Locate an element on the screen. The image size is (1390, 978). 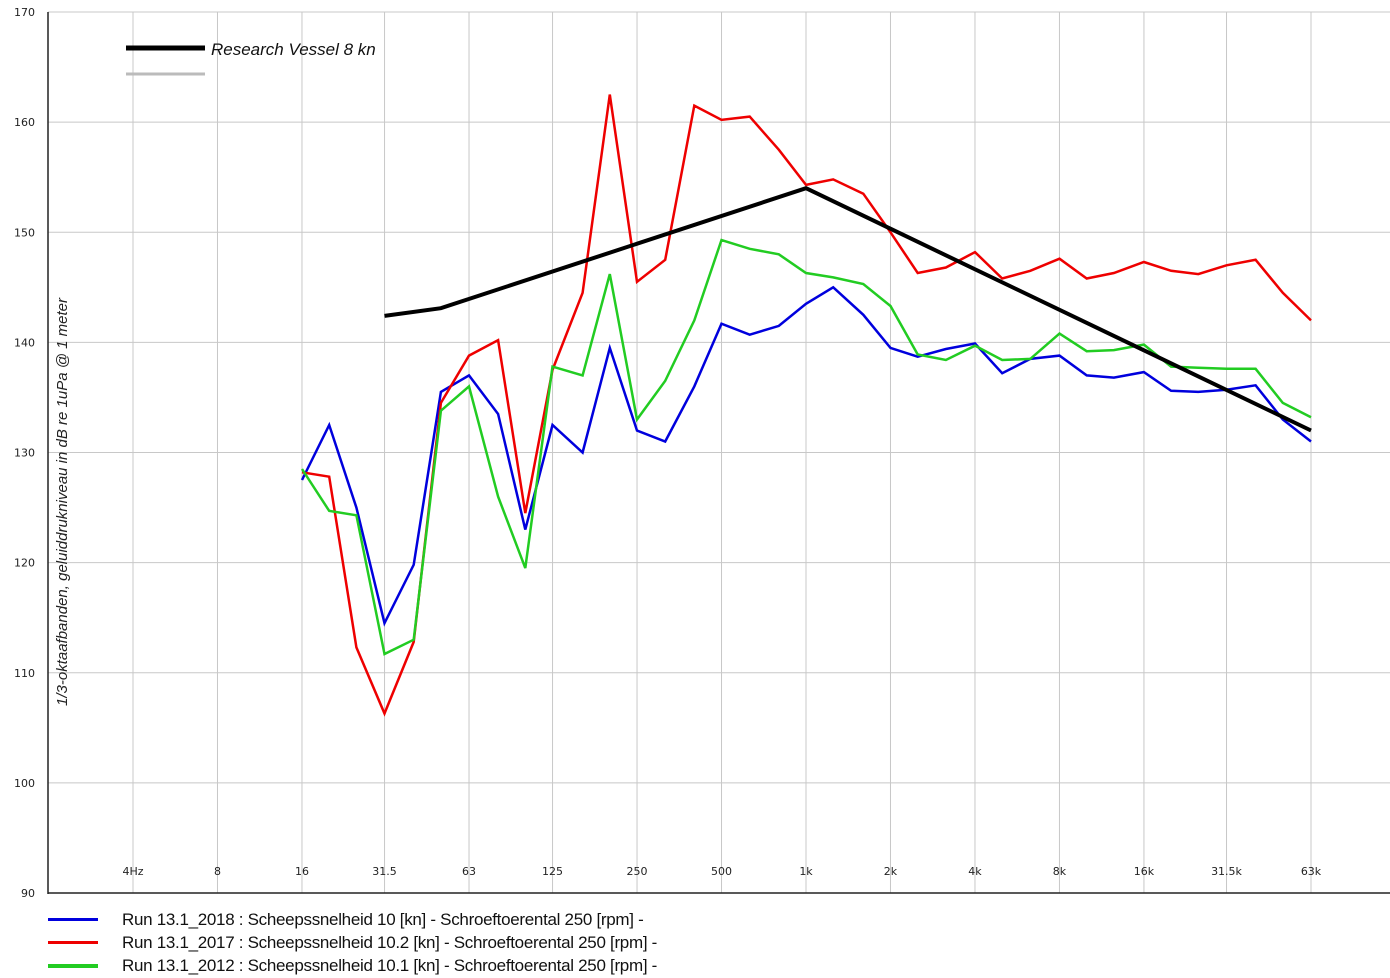
legend-swatch-green is located at coordinates (73, 965).